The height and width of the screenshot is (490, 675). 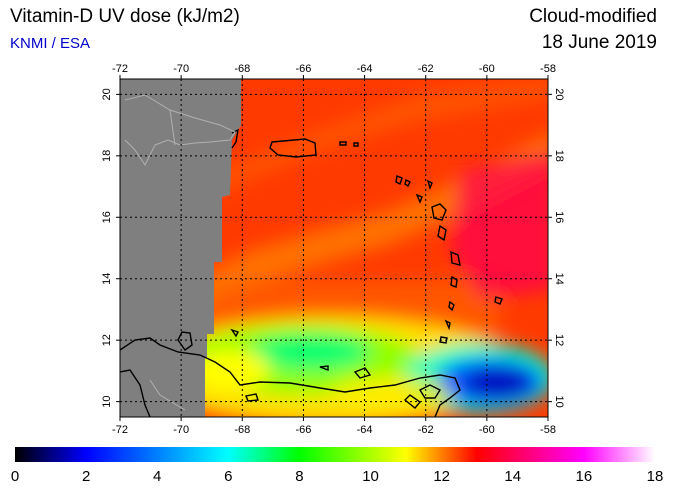 What do you see at coordinates (559, 340) in the screenshot?
I see `lat-label-right: 12` at bounding box center [559, 340].